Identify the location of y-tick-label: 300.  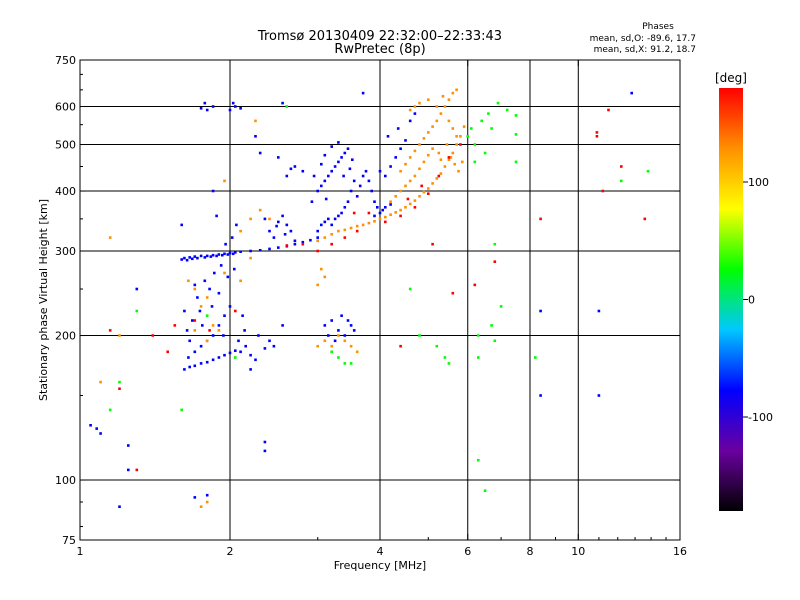
(65, 251).